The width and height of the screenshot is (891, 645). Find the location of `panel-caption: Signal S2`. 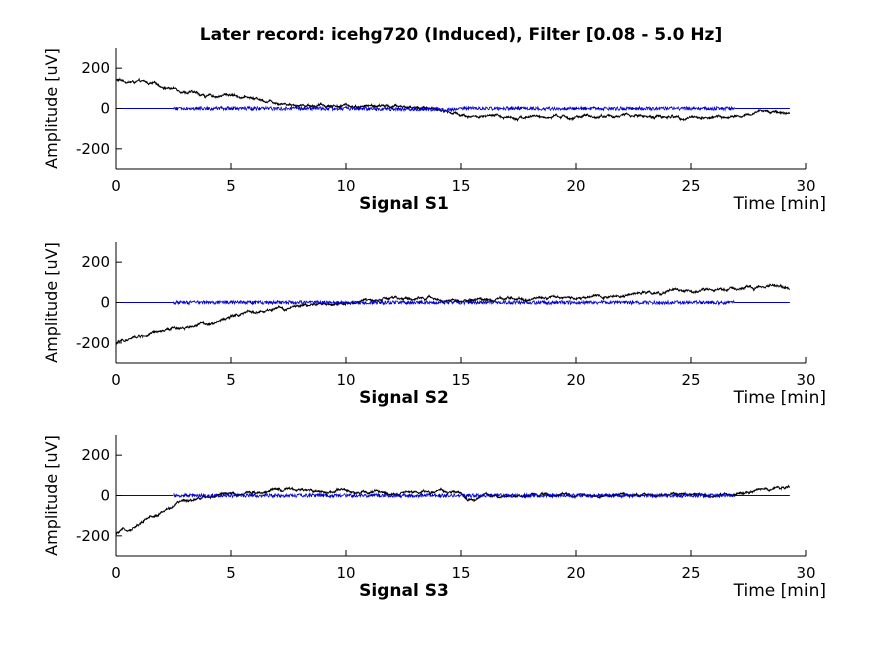

panel-caption: Signal S2 is located at coordinates (404, 398).